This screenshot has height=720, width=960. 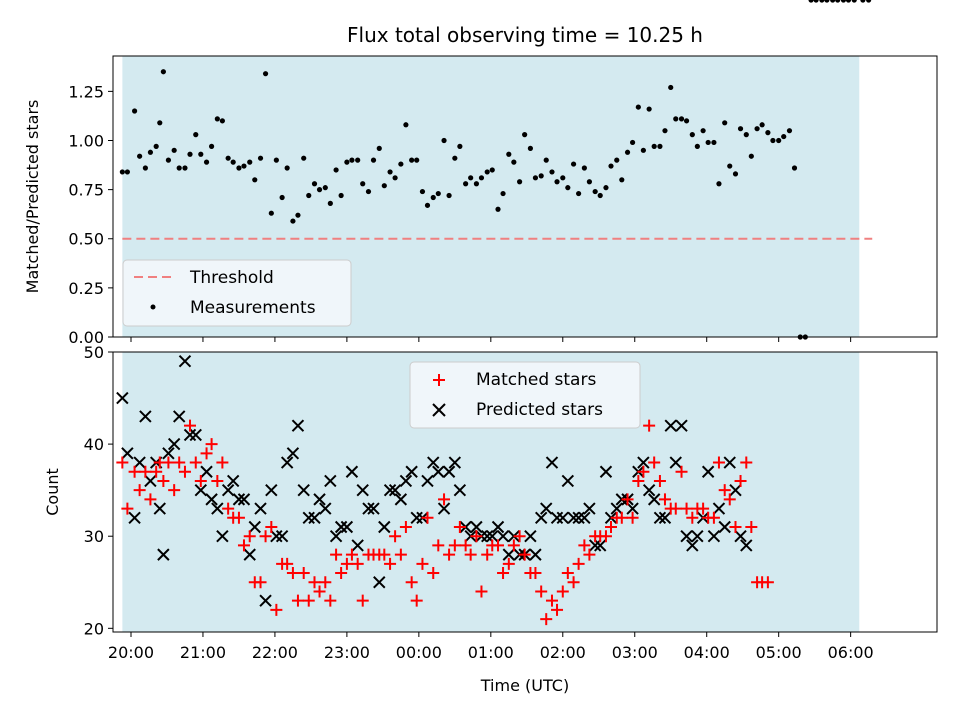 What do you see at coordinates (203, 652) in the screenshot?
I see `x-tick-label: 21:00` at bounding box center [203, 652].